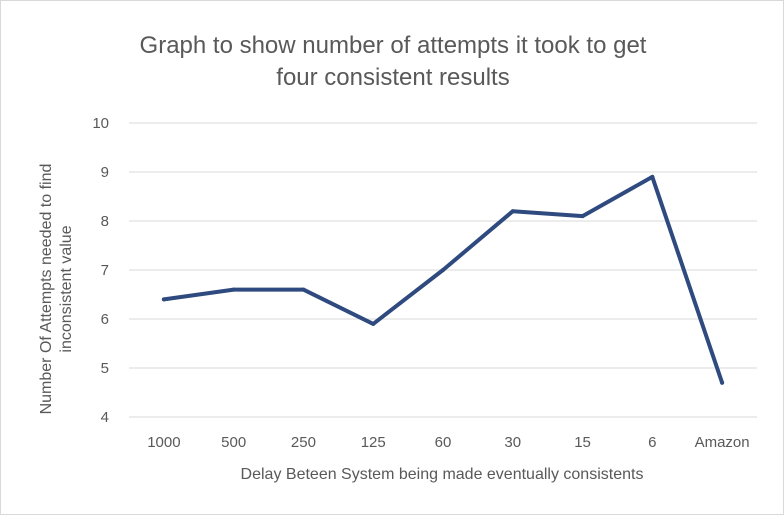 The image size is (784, 515). Describe the element at coordinates (303, 442) in the screenshot. I see `x-tick-label: 250` at that location.